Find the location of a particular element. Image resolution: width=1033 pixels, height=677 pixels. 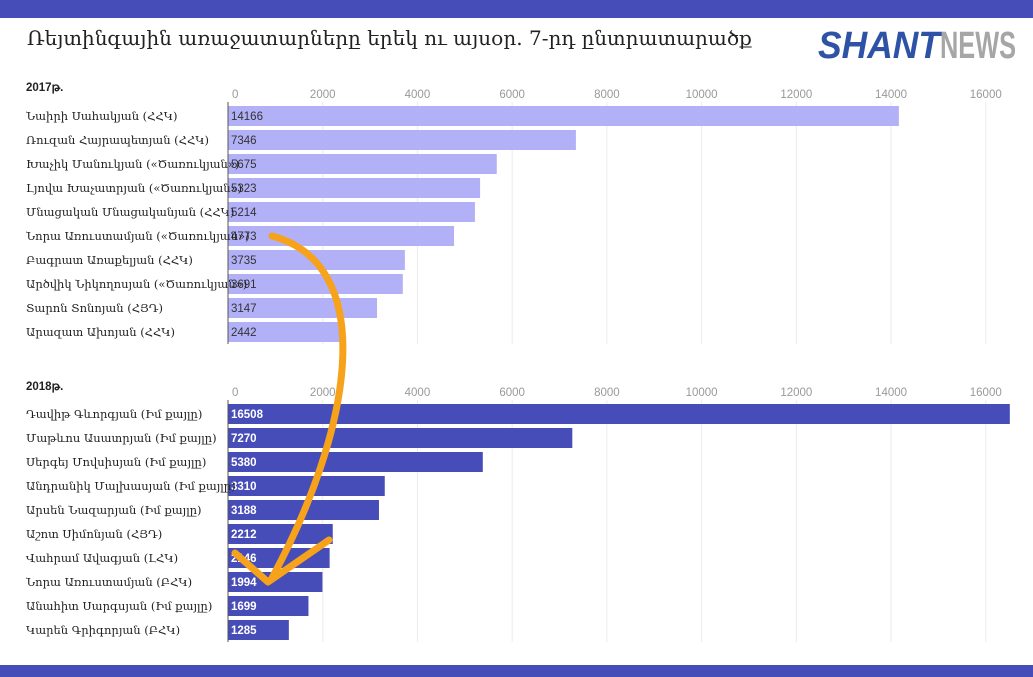

arrow-annotation is located at coordinates (289, 409).